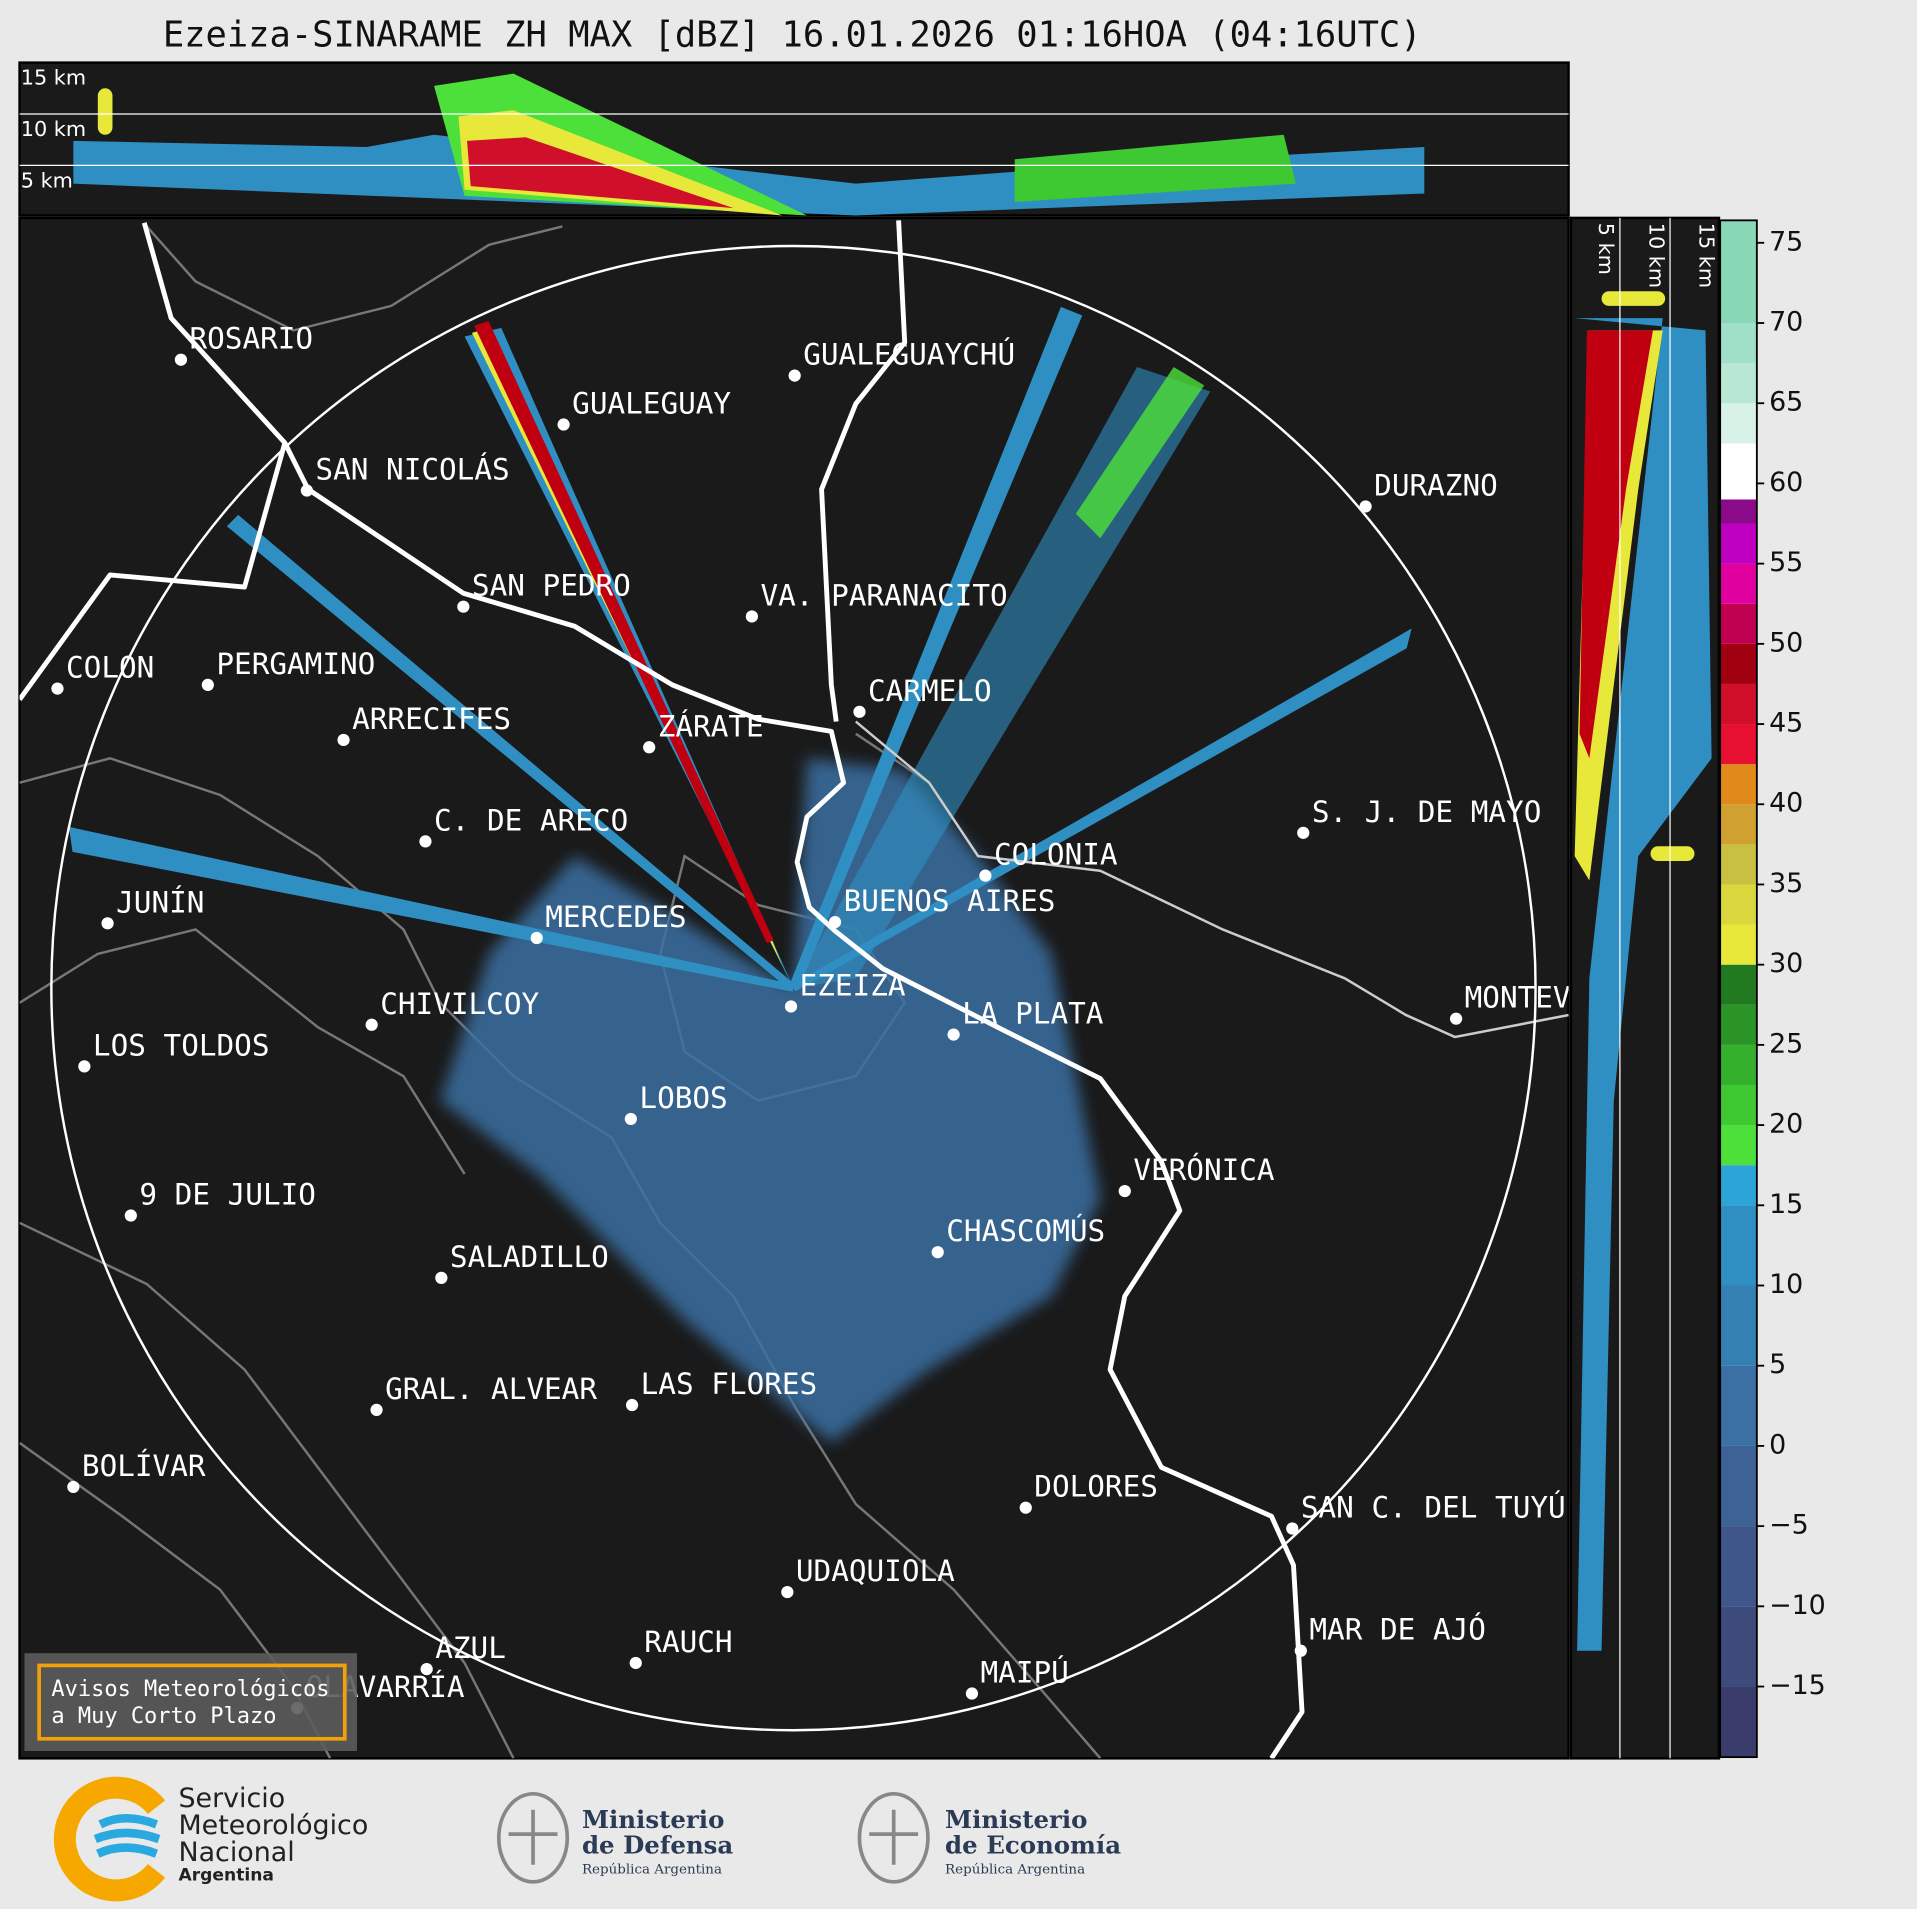 The height and width of the screenshot is (1909, 1917). Describe the element at coordinates (1397, 1629) in the screenshot. I see `city-label: MAR DE AJÓ` at that location.